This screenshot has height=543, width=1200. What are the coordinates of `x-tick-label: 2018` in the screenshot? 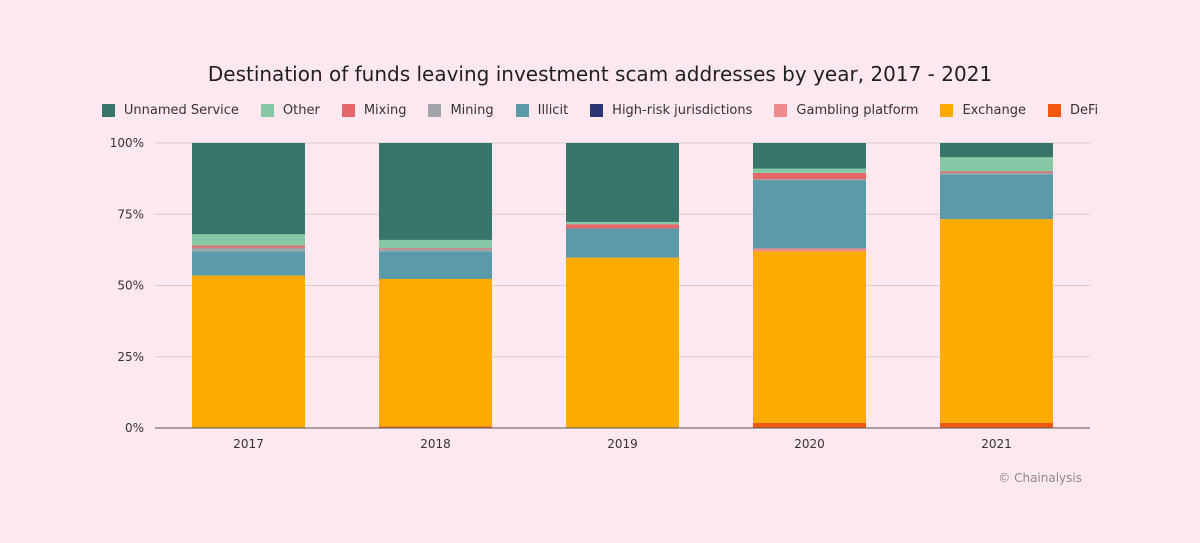 It's located at (435, 444).